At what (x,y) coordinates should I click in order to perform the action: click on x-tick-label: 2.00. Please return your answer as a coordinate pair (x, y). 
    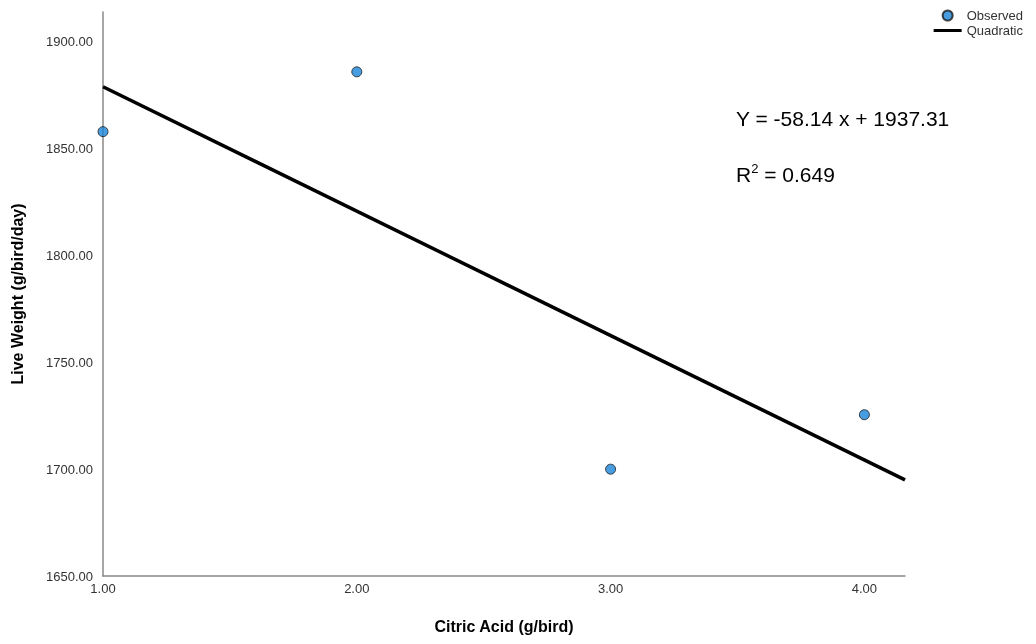
    Looking at the image, I should click on (357, 588).